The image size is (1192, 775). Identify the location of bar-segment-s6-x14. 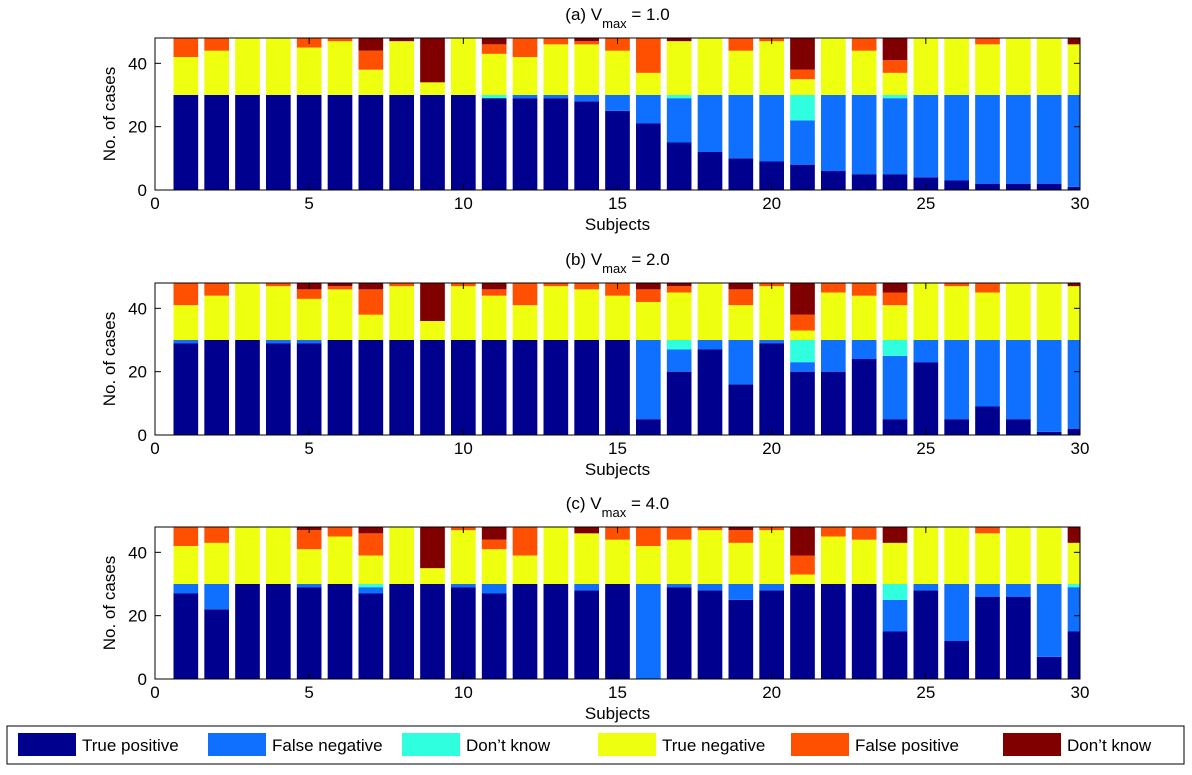
(586, 40).